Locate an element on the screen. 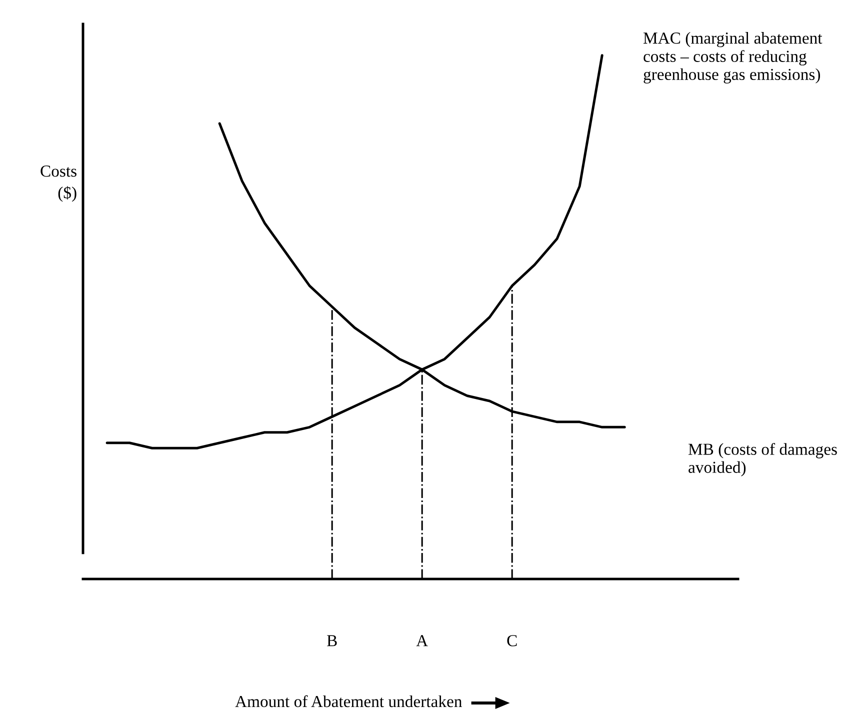  x-tick-label: B is located at coordinates (332, 640).